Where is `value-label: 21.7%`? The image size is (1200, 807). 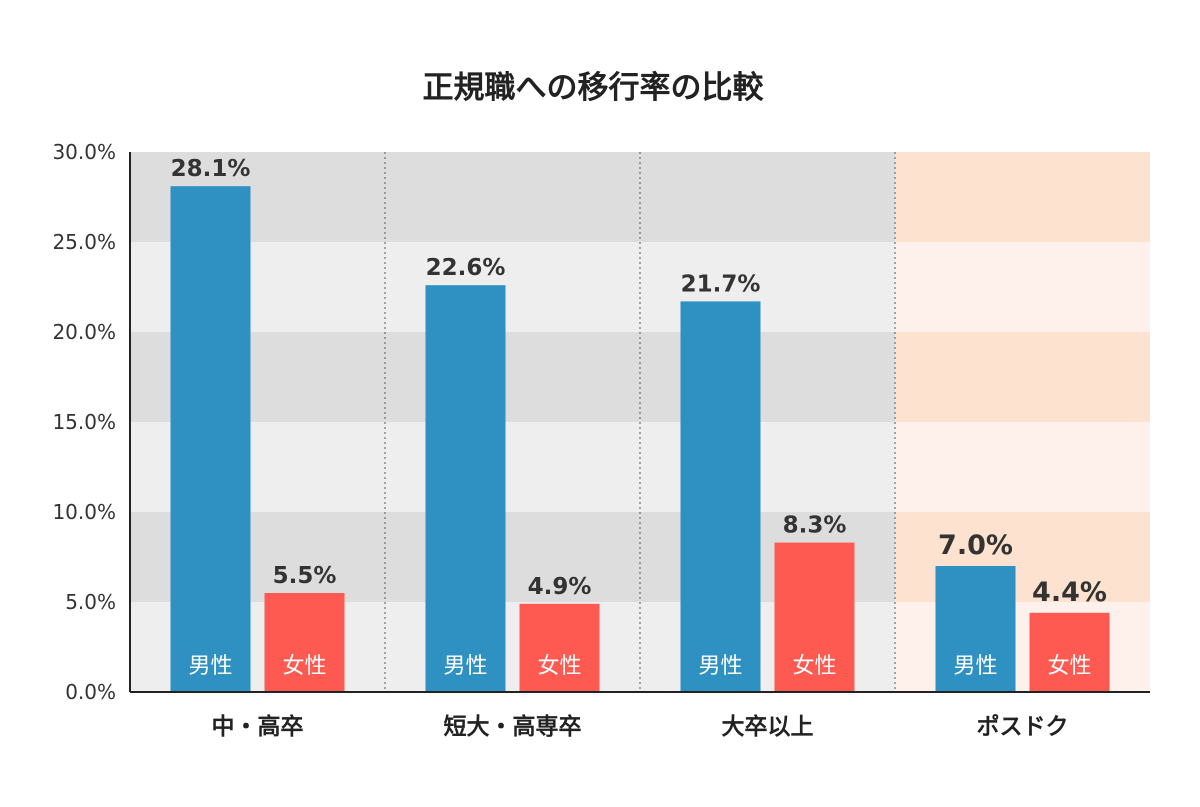
value-label: 21.7% is located at coordinates (721, 284).